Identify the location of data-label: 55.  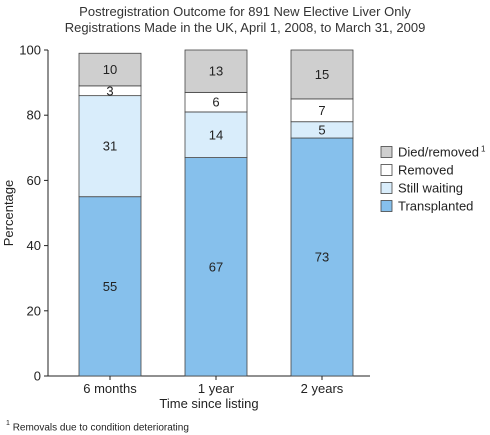
(110, 286).